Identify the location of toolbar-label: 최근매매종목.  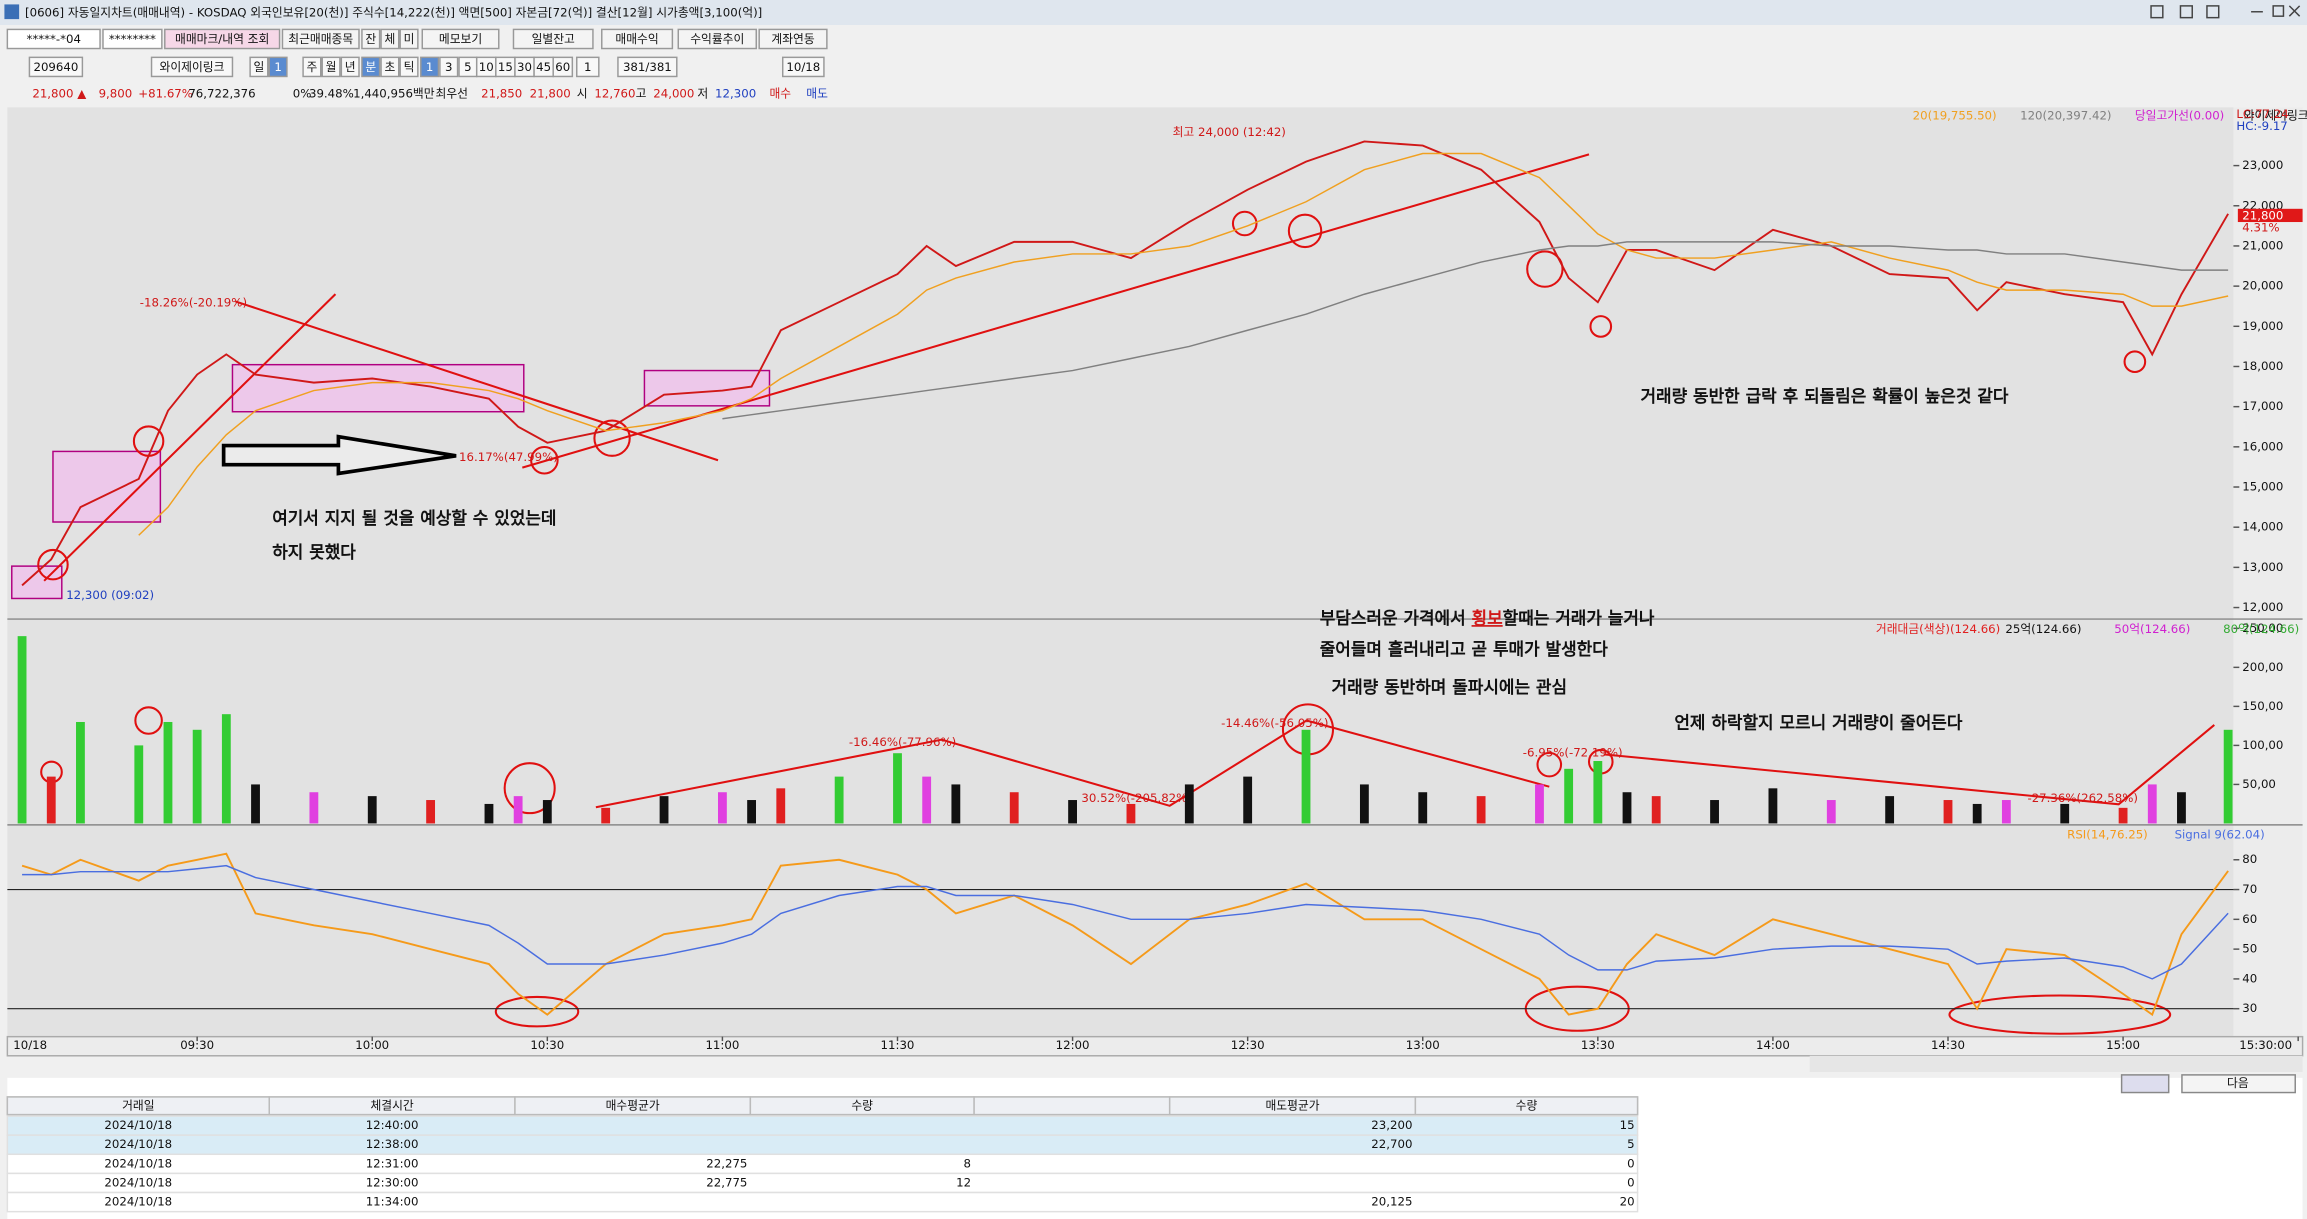
(320, 39).